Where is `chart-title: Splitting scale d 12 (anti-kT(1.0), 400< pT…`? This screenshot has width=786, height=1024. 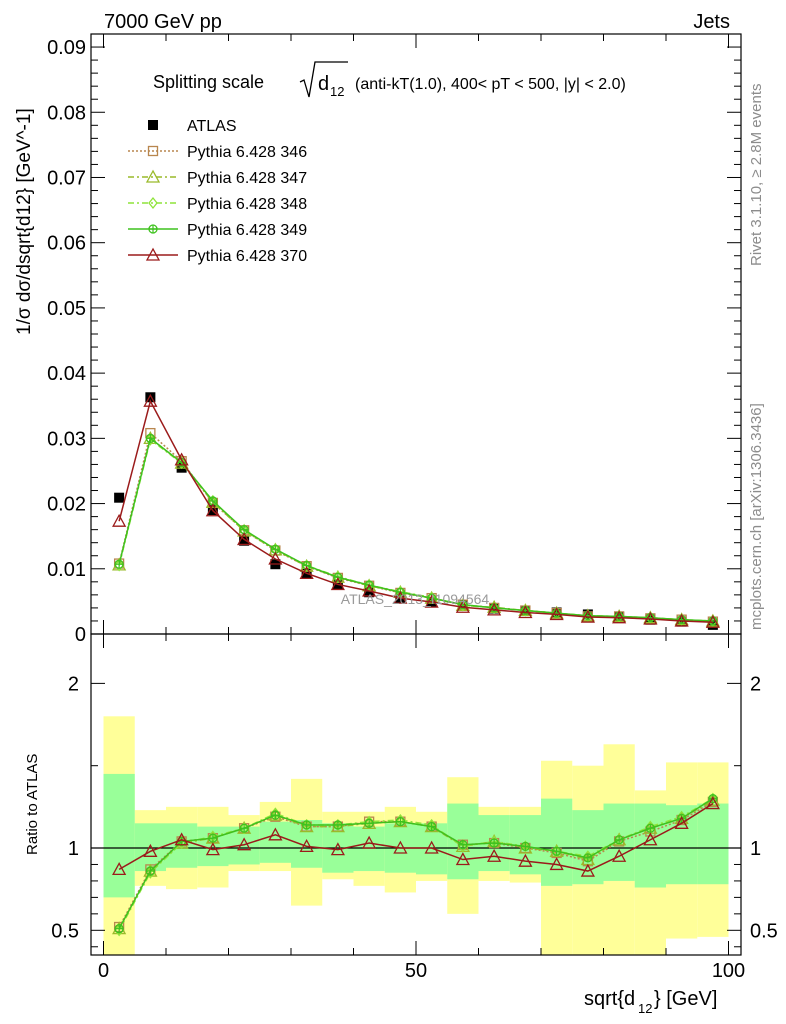 chart-title: Splitting scale d 12 (anti-kT(1.0), 400< pT… is located at coordinates (389, 80).